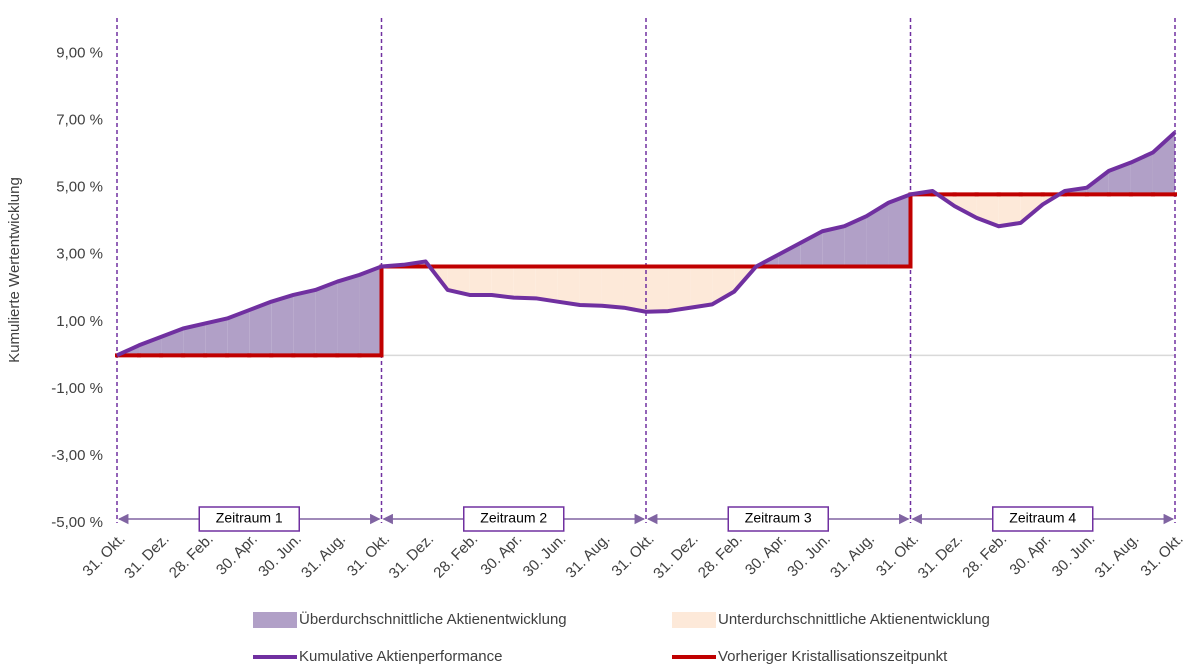 This screenshot has height=666, width=1183. What do you see at coordinates (77, 455) in the screenshot?
I see `y-tick-label: -3,00 %` at bounding box center [77, 455].